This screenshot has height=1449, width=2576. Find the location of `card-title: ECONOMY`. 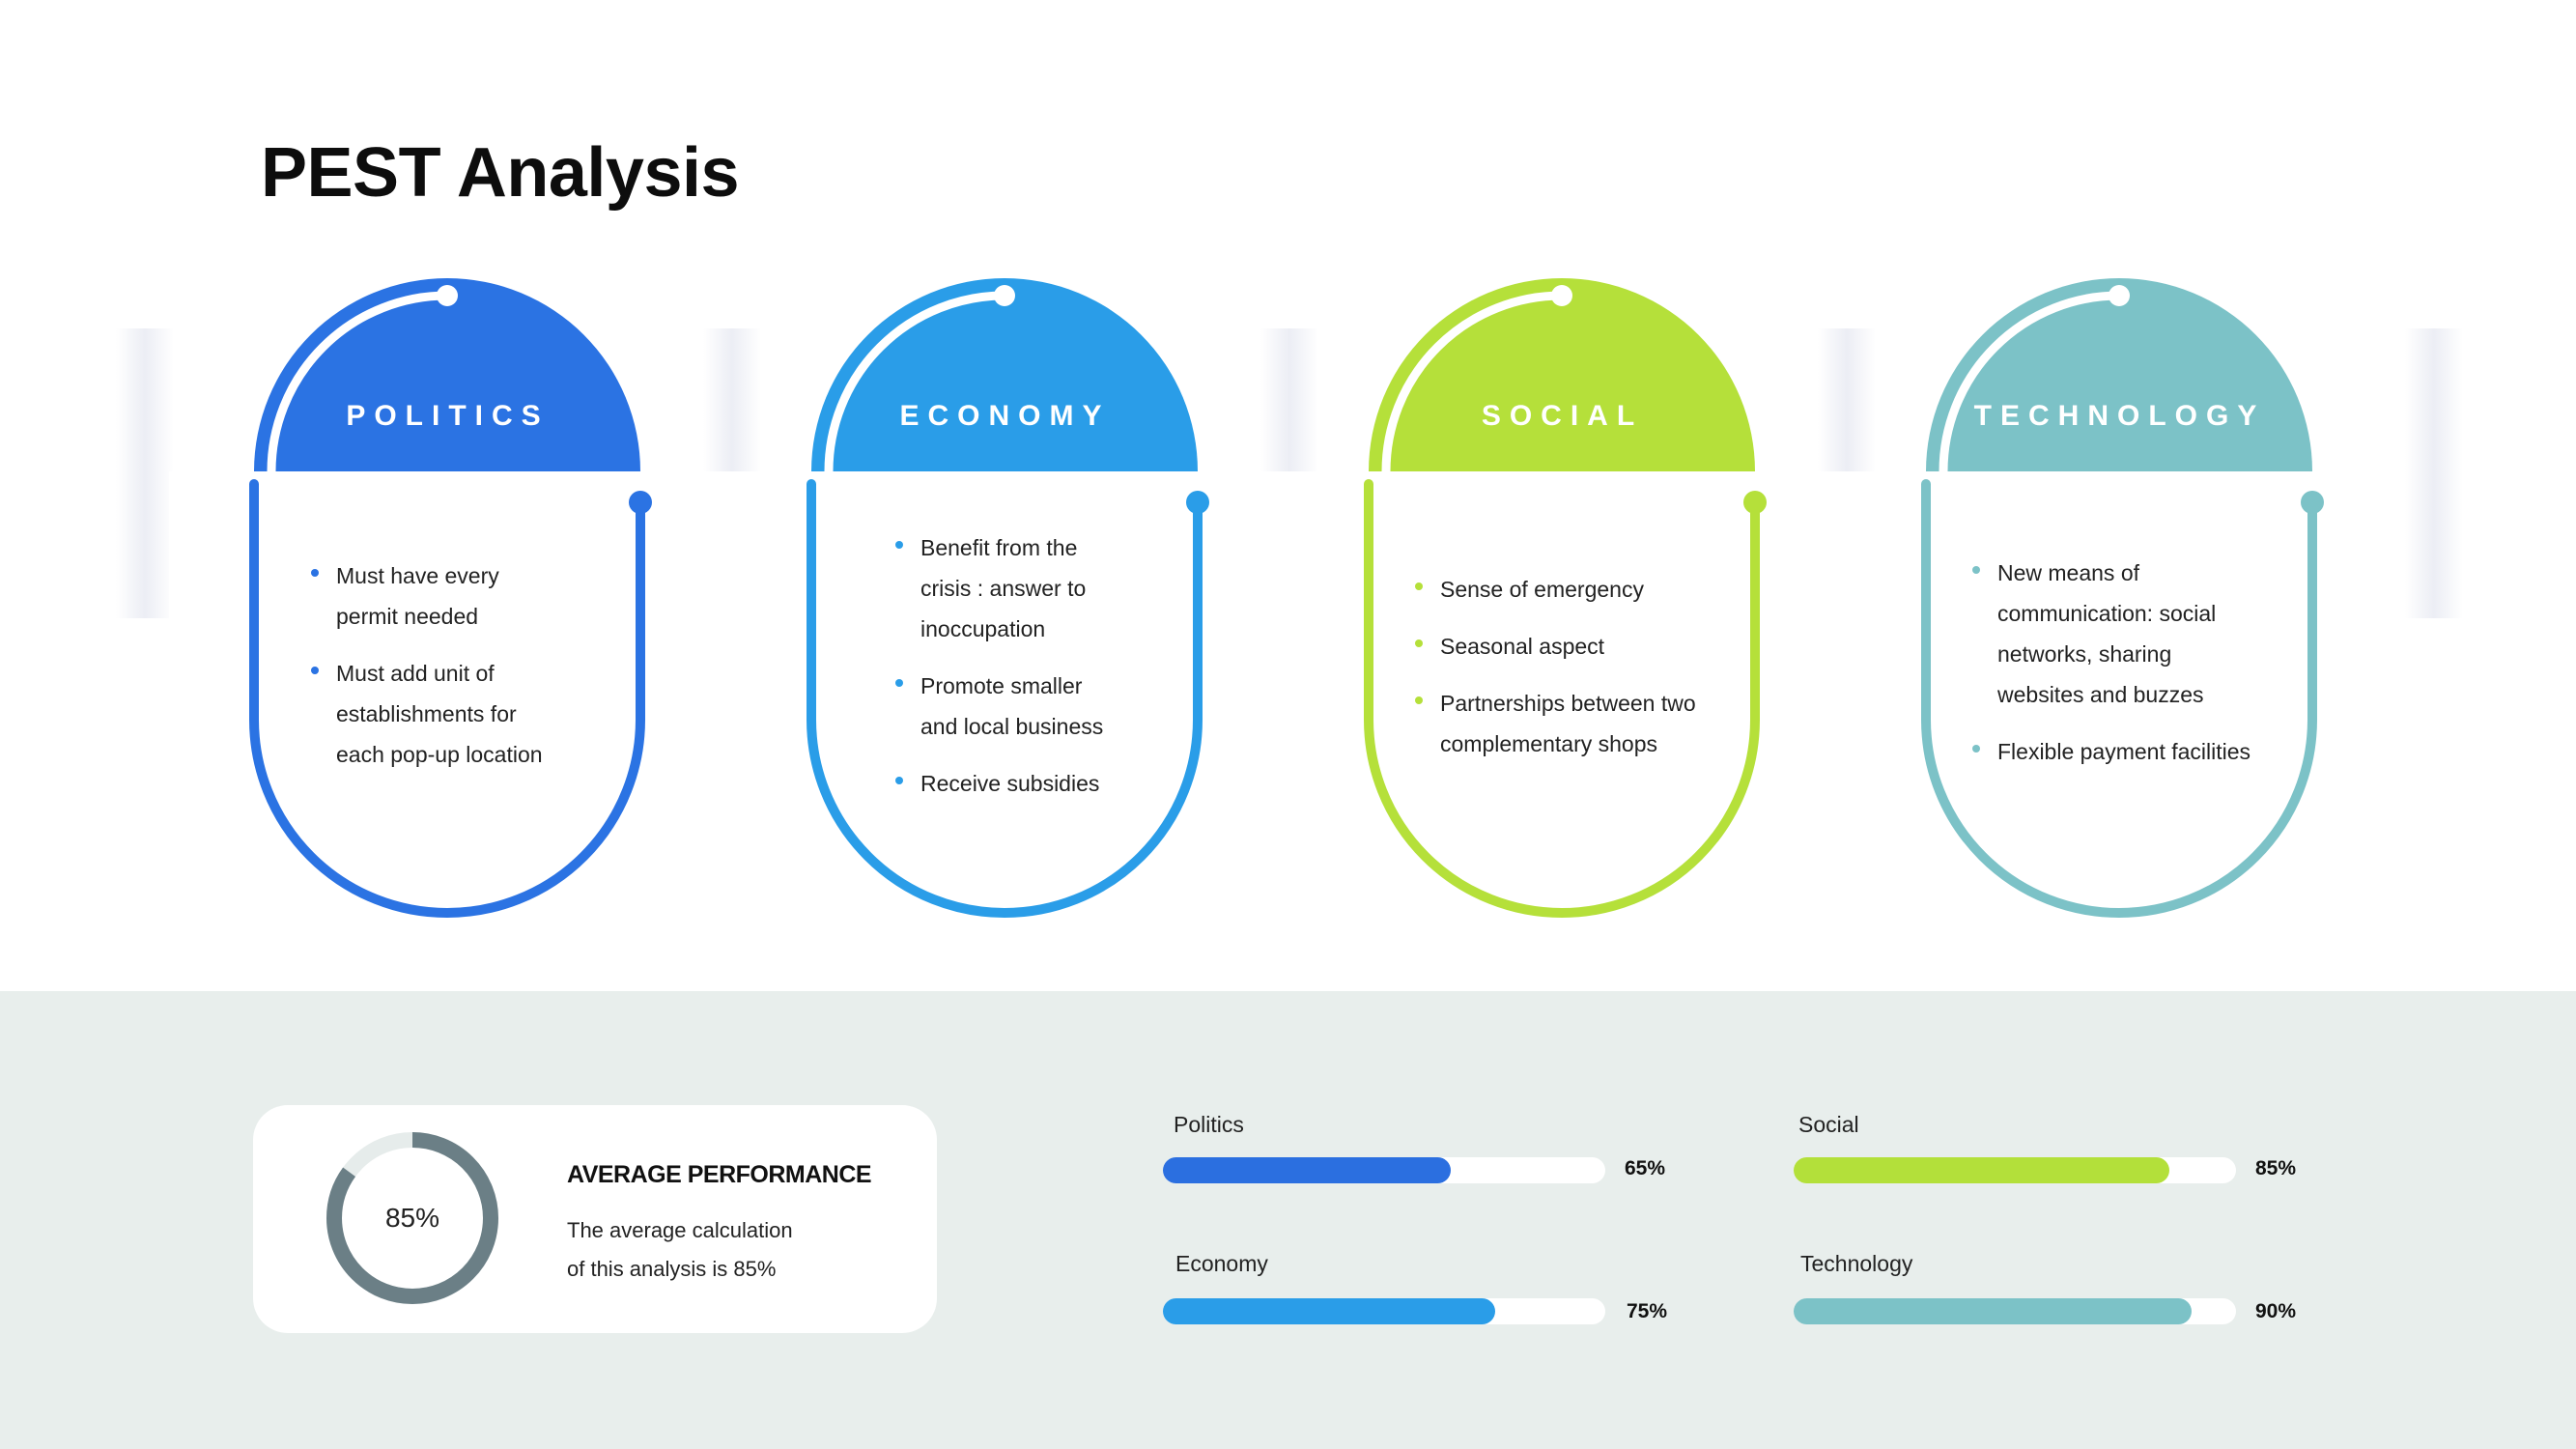

card-title: ECONOMY is located at coordinates (1005, 416).